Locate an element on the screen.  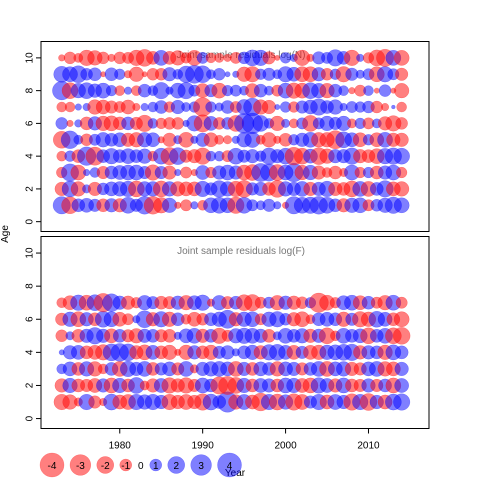
legend-label: 2 is located at coordinates (176, 466).